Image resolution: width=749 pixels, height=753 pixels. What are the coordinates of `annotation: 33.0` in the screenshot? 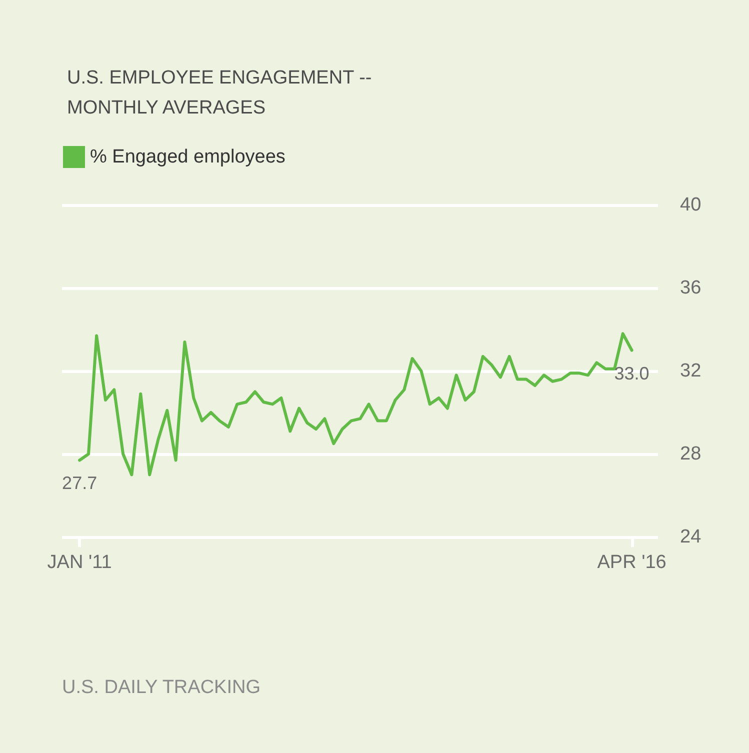 It's located at (632, 373).